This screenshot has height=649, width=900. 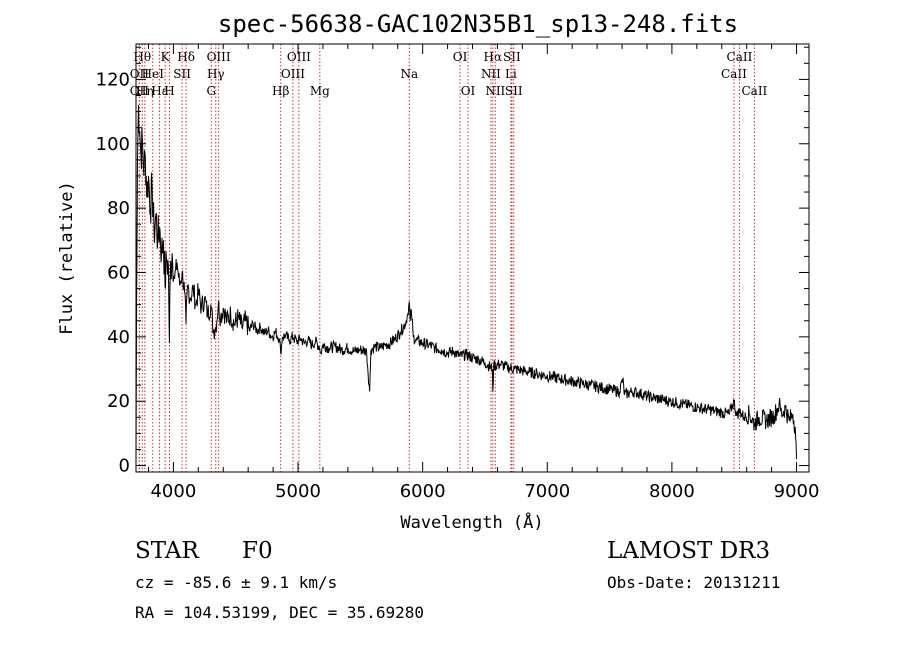 What do you see at coordinates (113, 79) in the screenshot?
I see `y-tick-label: 120` at bounding box center [113, 79].